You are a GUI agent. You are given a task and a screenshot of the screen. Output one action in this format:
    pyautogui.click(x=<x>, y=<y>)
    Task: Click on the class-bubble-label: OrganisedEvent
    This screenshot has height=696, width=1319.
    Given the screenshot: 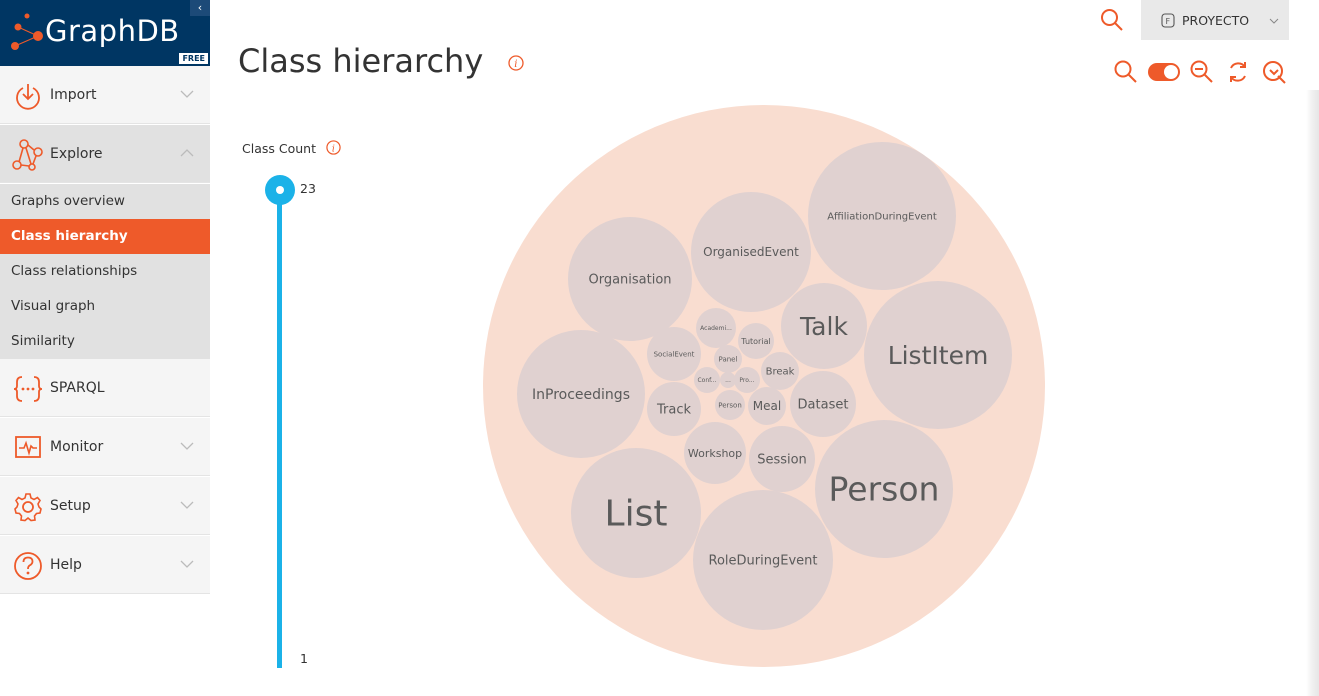 What is the action you would take?
    pyautogui.click(x=751, y=252)
    